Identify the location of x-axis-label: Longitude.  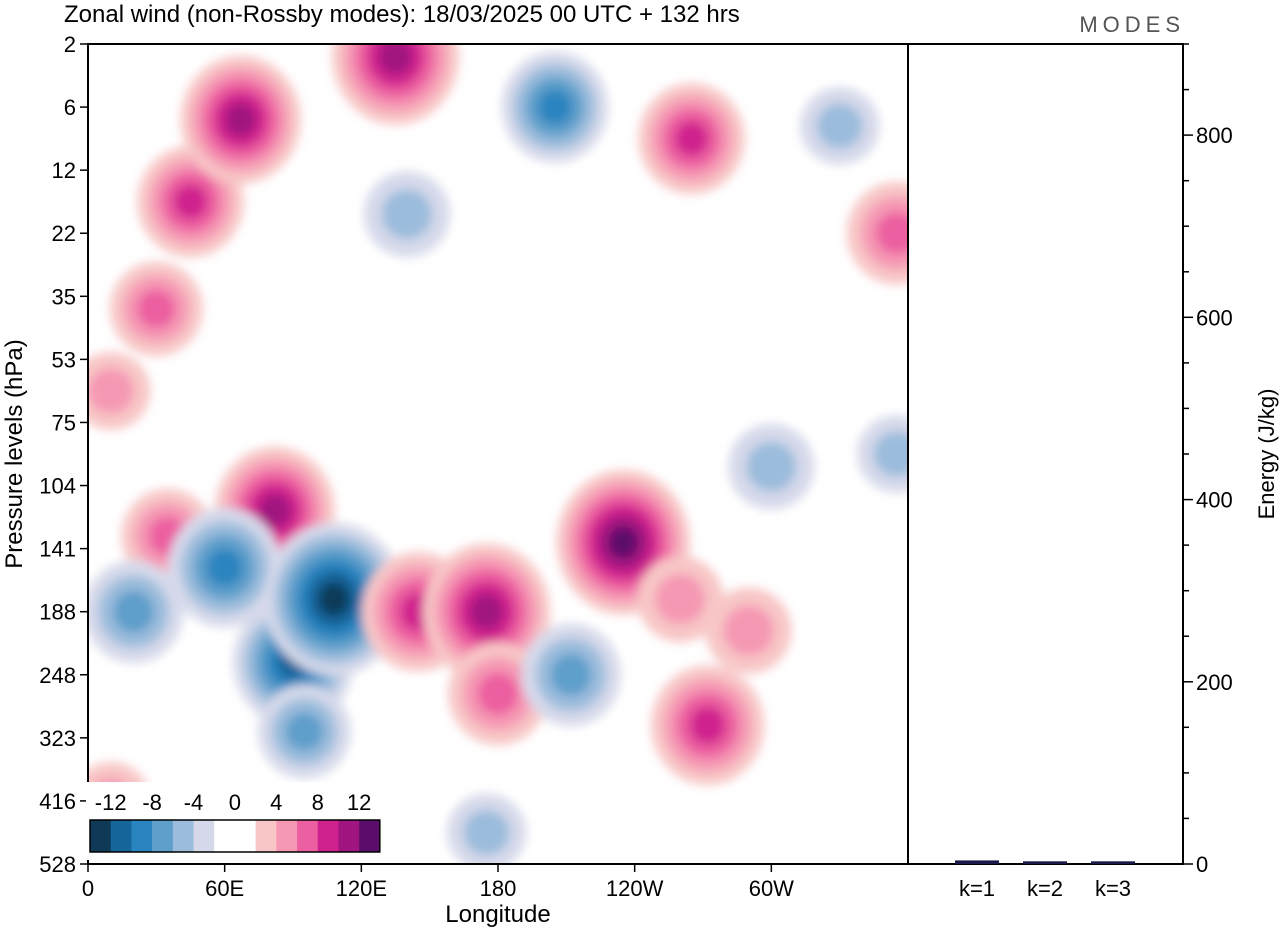
(497, 914).